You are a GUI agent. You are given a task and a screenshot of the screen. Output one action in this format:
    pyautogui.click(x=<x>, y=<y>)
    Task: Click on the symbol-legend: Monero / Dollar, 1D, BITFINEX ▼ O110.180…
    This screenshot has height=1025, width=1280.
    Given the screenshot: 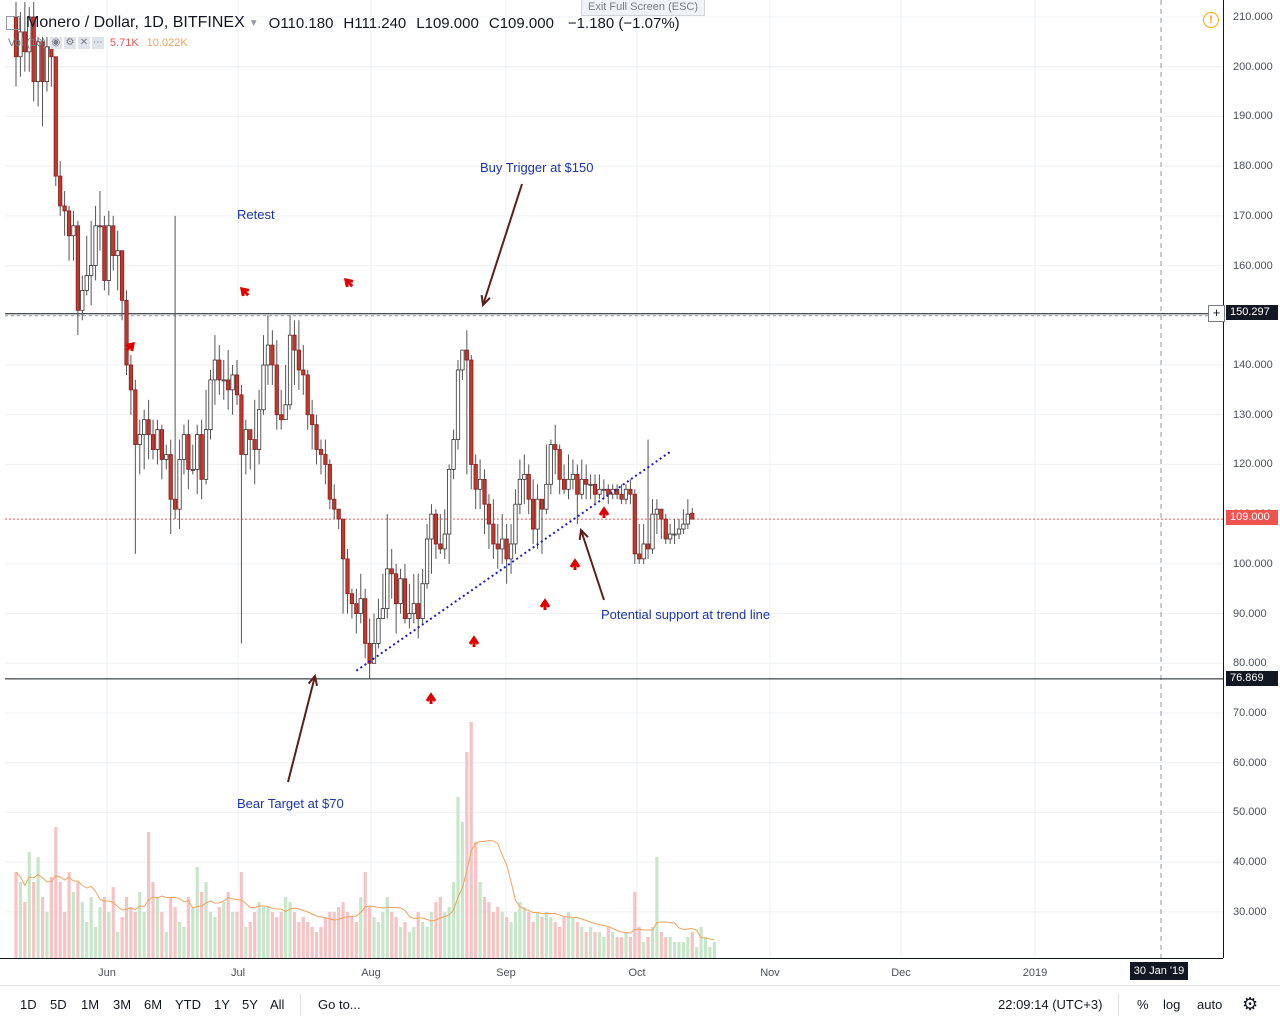 What is the action you would take?
    pyautogui.click(x=343, y=23)
    